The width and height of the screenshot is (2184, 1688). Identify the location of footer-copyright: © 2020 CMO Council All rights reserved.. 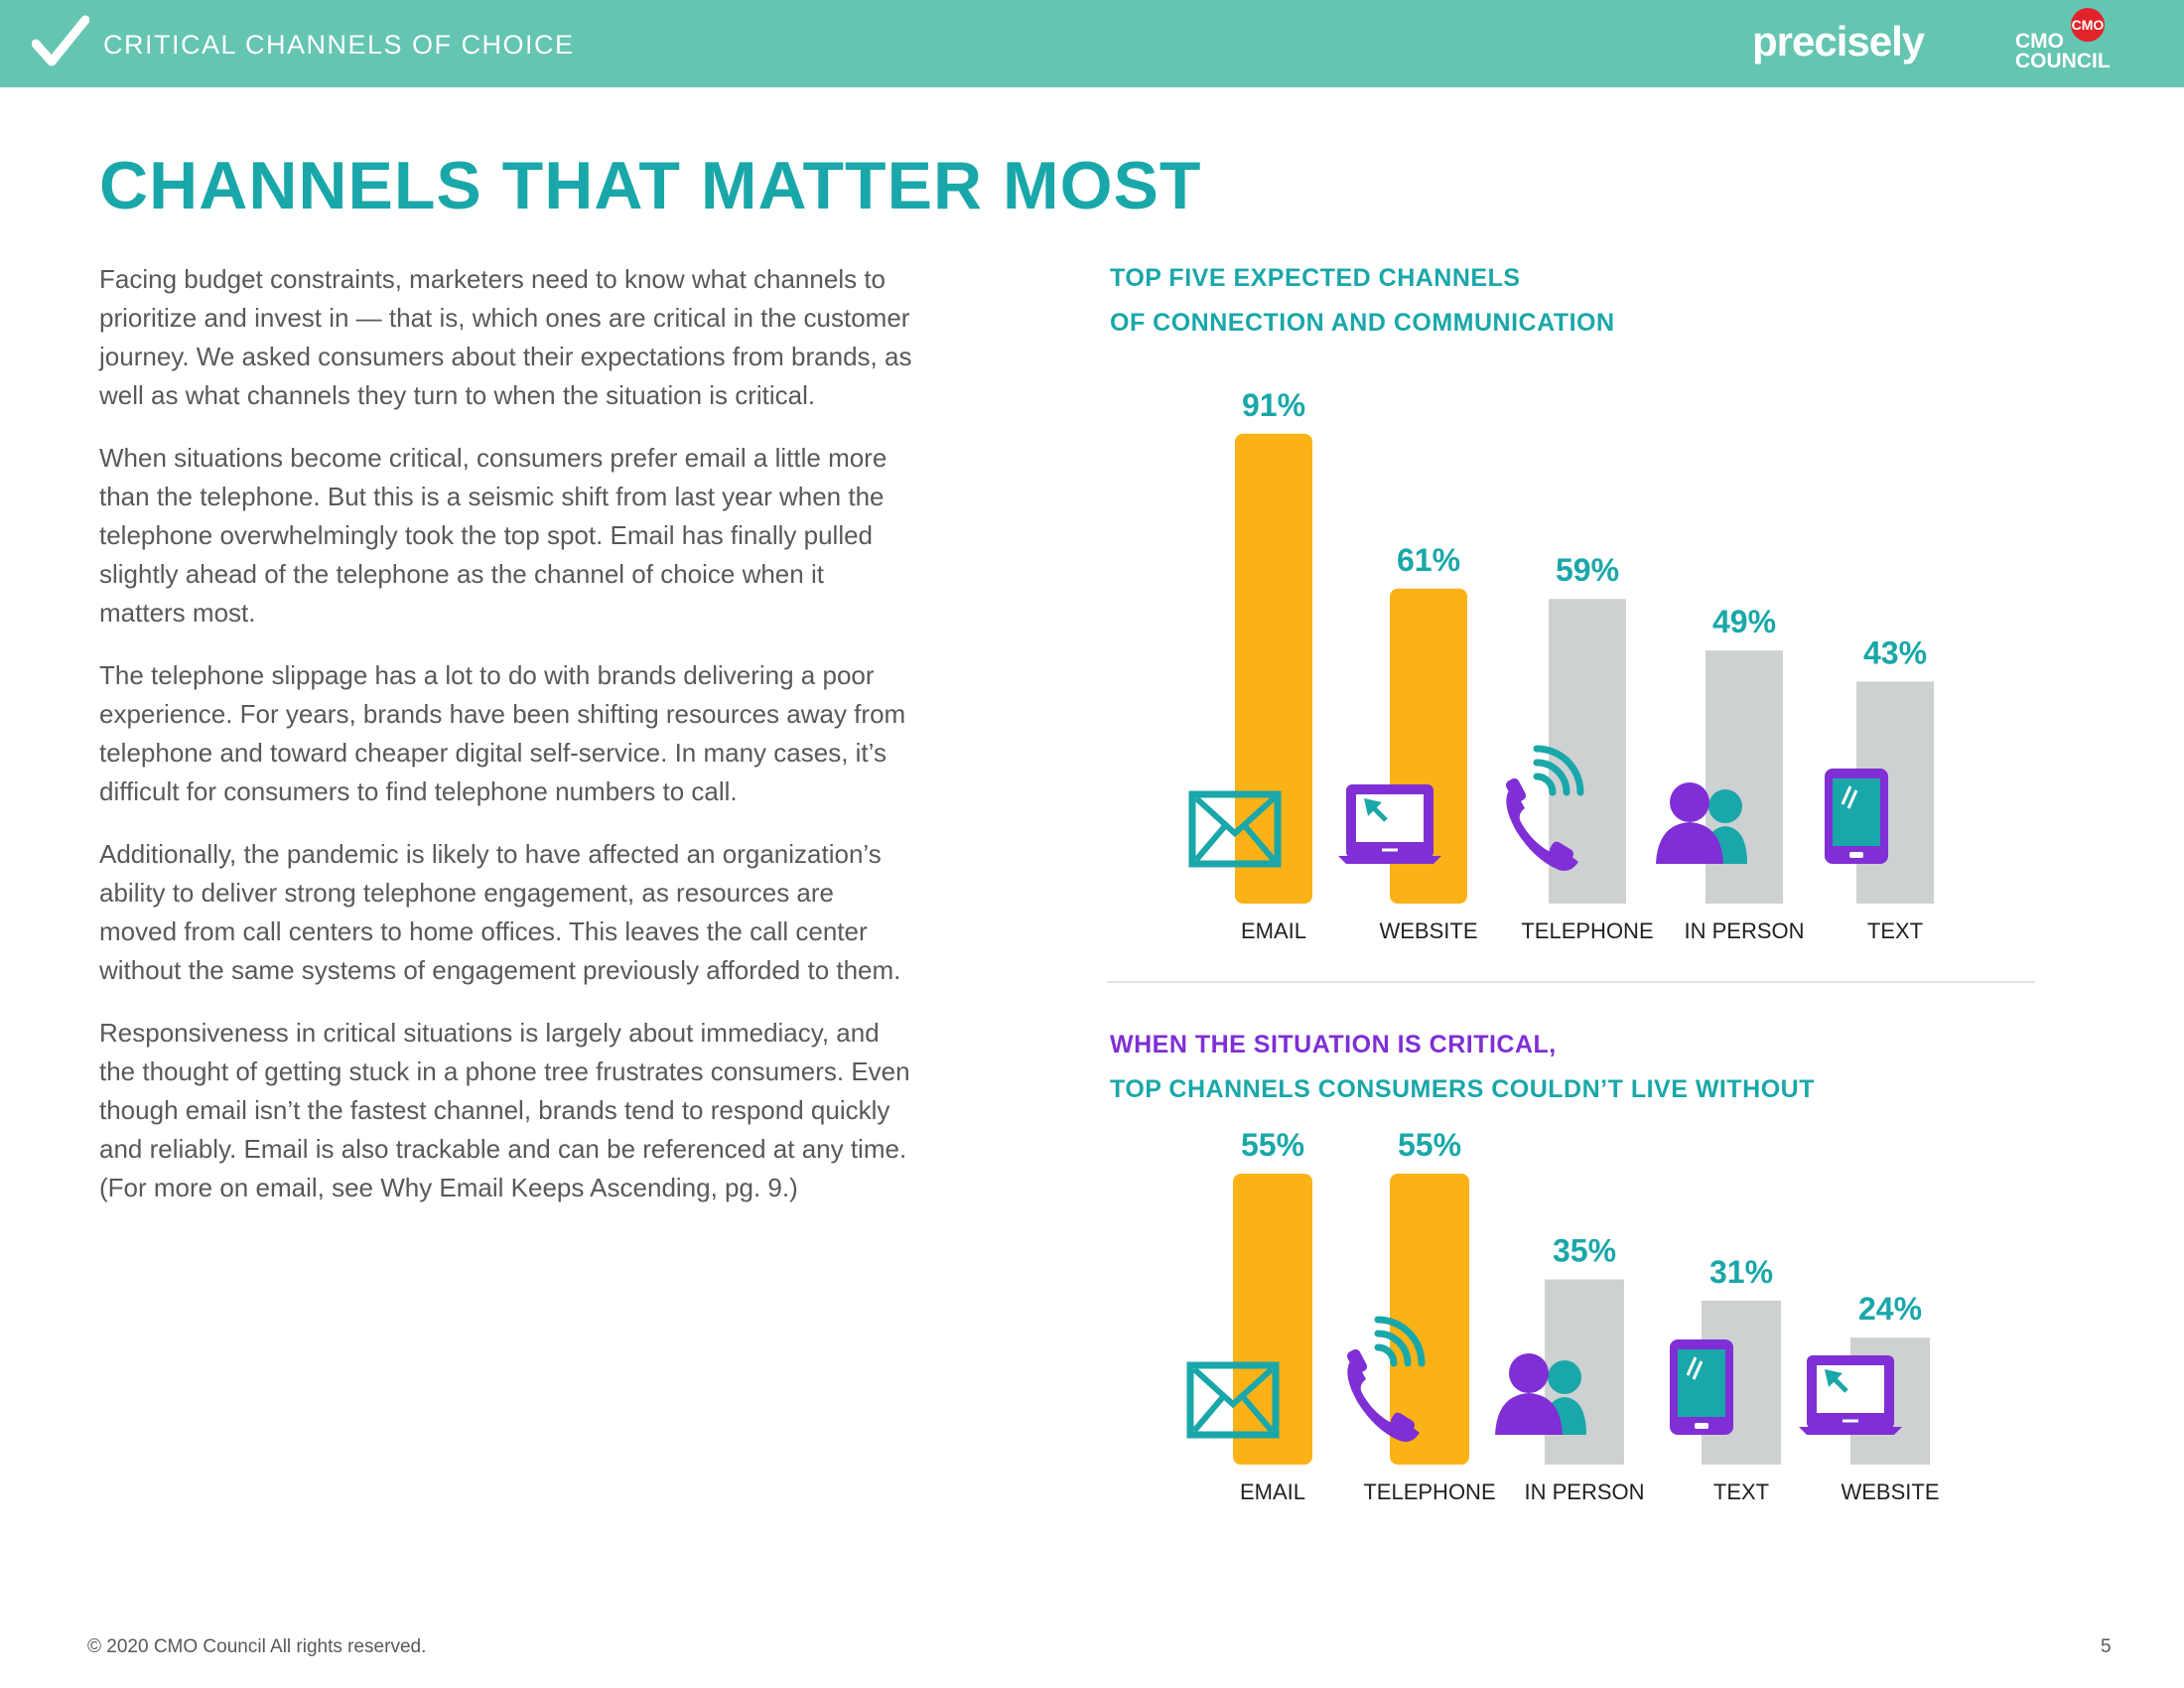
(257, 1646).